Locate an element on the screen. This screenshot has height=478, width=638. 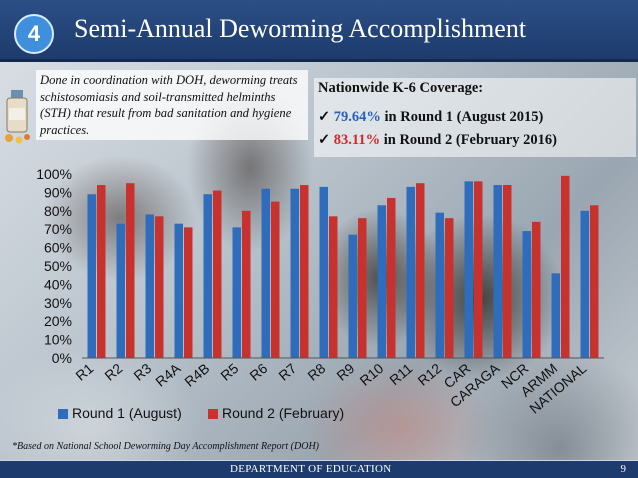
x-tick-label: R6 is located at coordinates (258, 372).